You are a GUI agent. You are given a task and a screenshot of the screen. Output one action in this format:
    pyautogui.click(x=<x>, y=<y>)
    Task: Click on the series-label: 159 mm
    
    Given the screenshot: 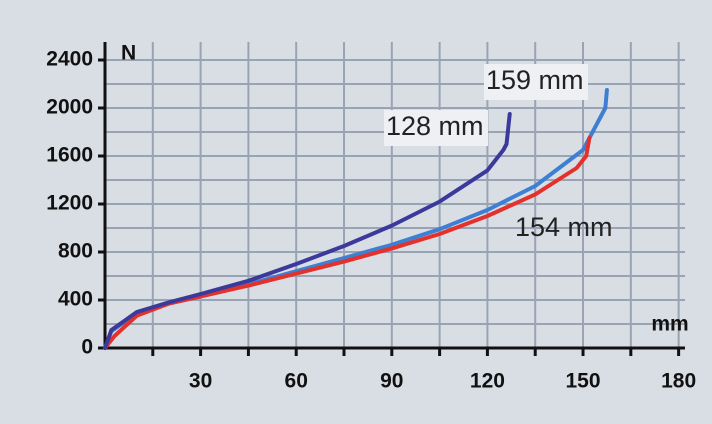 What is the action you would take?
    pyautogui.click(x=535, y=80)
    